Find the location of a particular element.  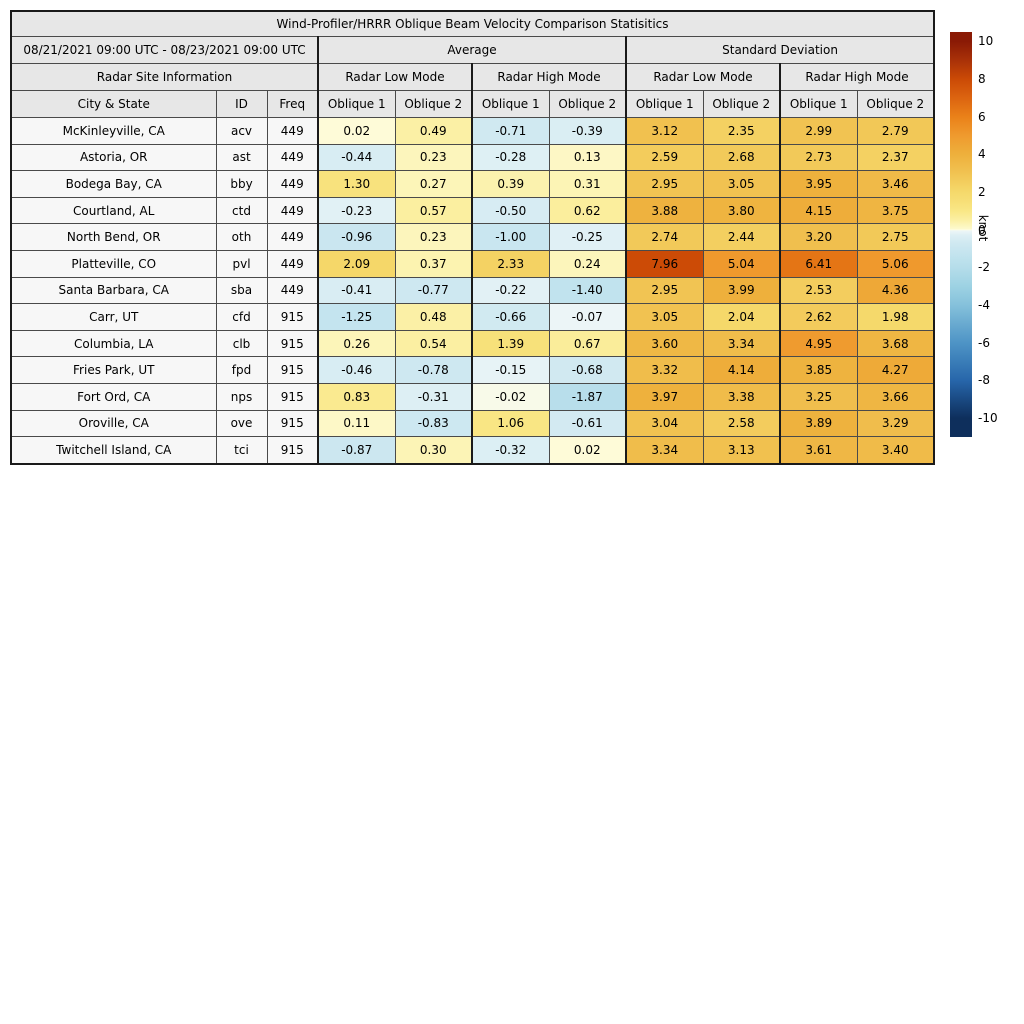

value-cell: 6.41 is located at coordinates (818, 263).